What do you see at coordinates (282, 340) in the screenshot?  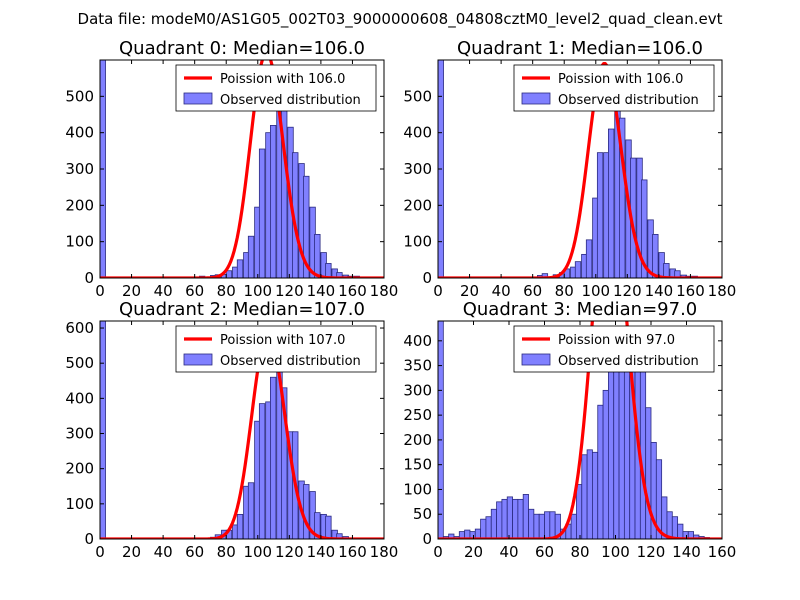 I see `legend-label-poisson: Poission with 107.0` at bounding box center [282, 340].